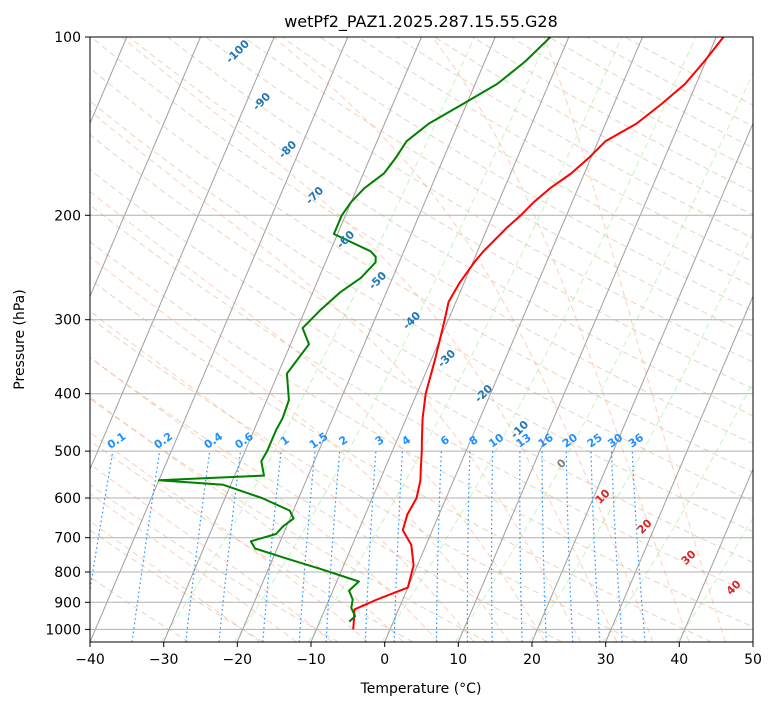 The image size is (775, 708). Describe the element at coordinates (67, 499) in the screenshot. I see `y-tick-label: 600` at that location.